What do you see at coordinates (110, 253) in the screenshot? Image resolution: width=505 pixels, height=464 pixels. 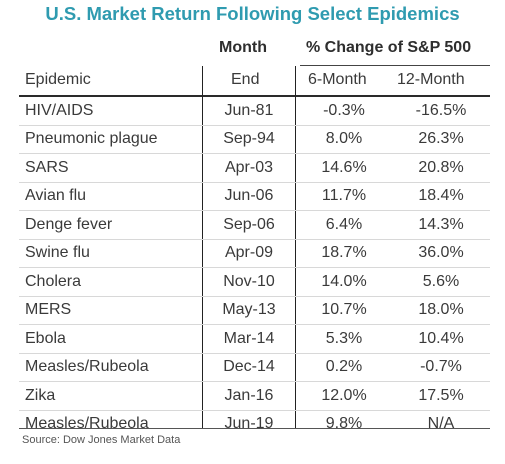 I see `epidemic-cell: Swine flu` at bounding box center [110, 253].